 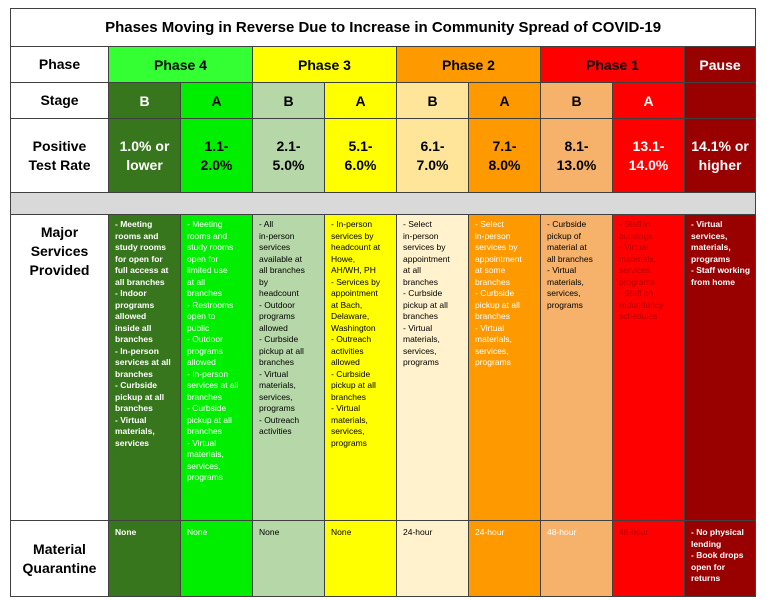 What do you see at coordinates (59, 367) in the screenshot?
I see `row-label-services: Major Services Provided` at bounding box center [59, 367].